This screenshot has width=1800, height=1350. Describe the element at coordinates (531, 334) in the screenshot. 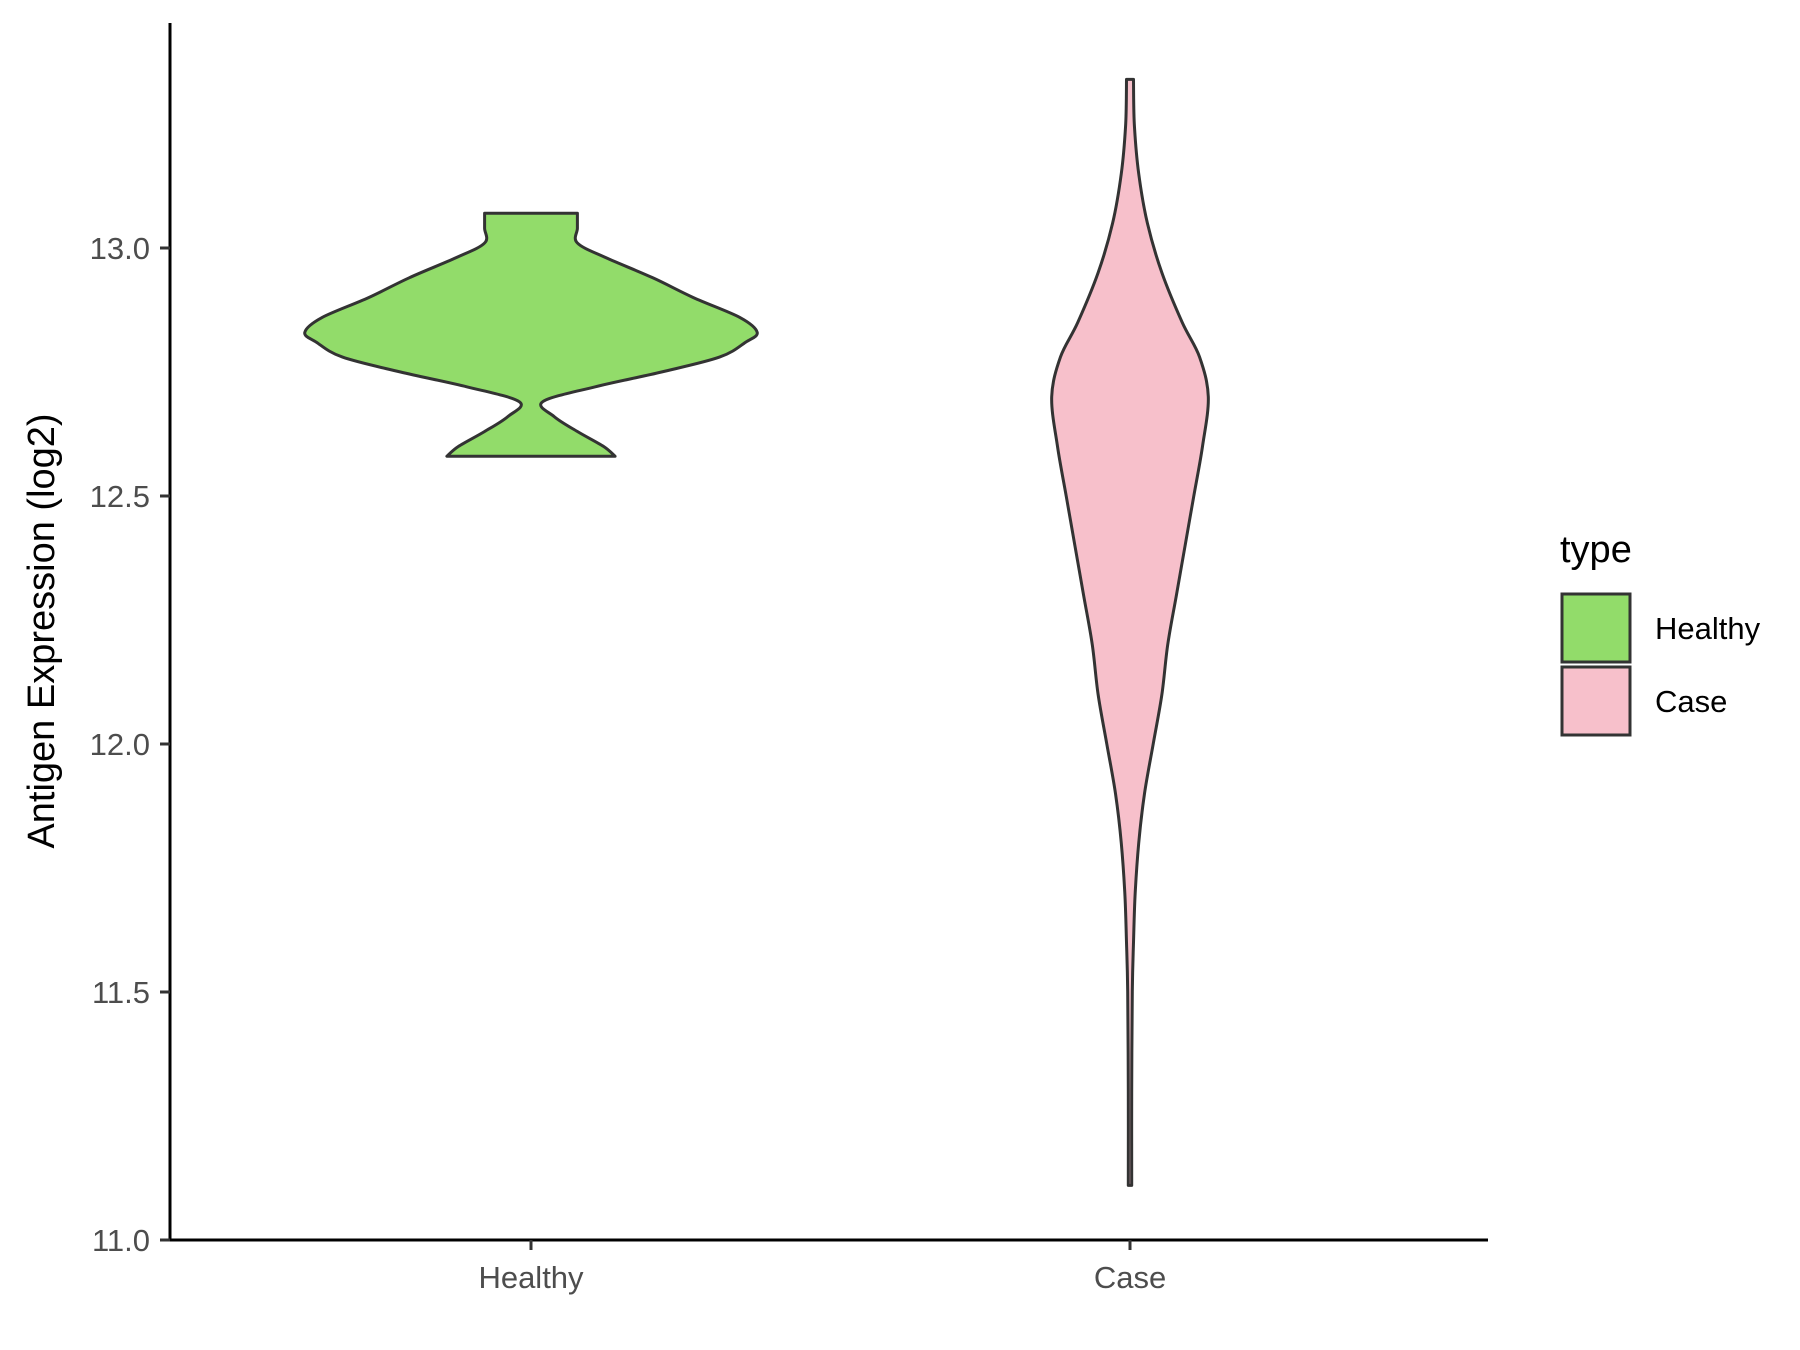

I see `violin-healthy` at that location.